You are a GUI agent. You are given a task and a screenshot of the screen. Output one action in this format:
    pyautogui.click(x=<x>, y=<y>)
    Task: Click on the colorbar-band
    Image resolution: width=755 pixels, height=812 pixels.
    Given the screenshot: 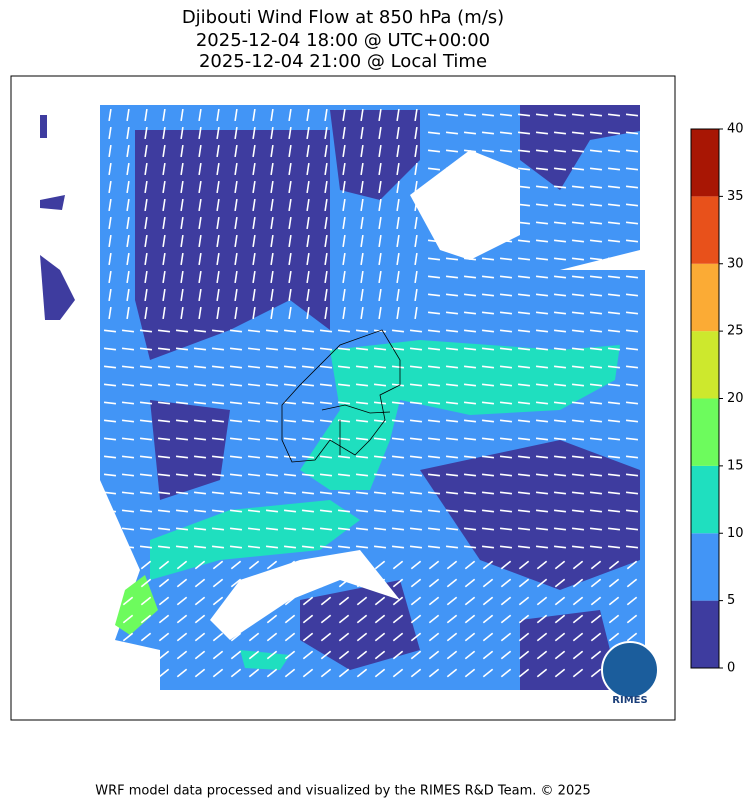 What is the action you would take?
    pyautogui.click(x=705, y=230)
    